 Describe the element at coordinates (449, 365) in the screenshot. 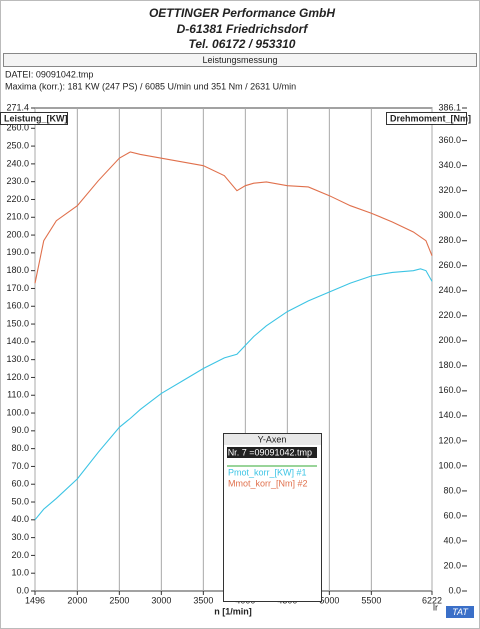

I see `y2-tick-label: 180.0` at that location.